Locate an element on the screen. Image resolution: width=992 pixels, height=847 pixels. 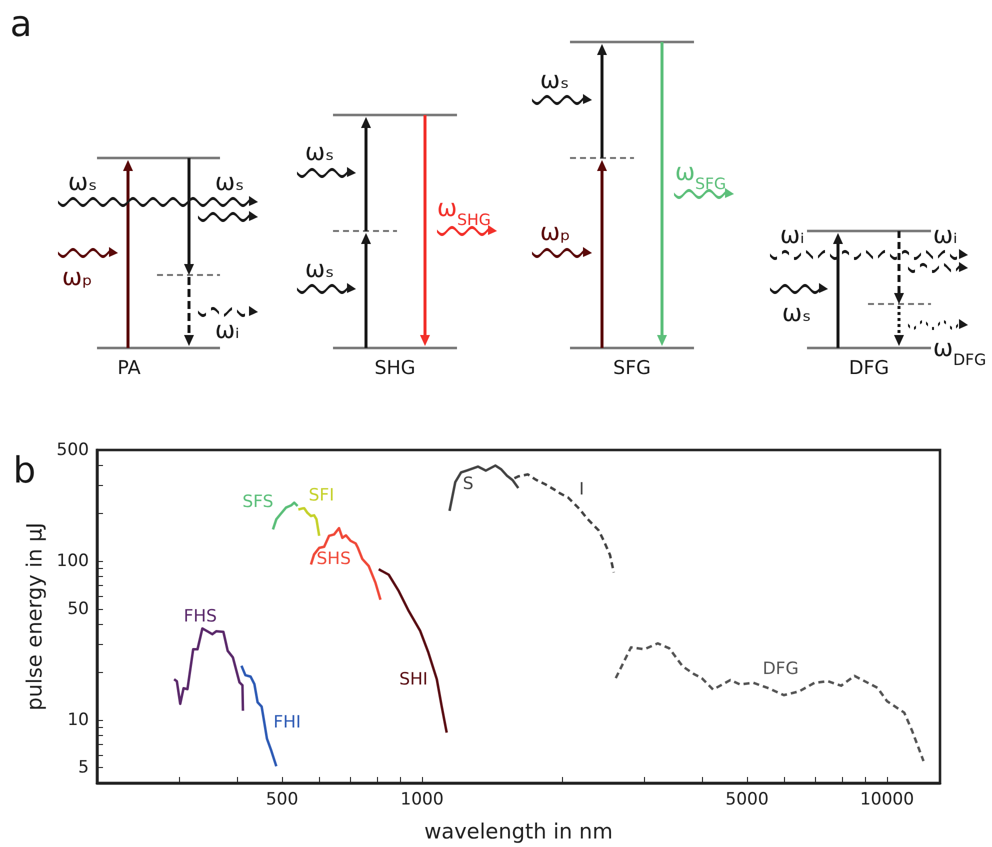
chart-title: b is located at coordinates (24, 471).